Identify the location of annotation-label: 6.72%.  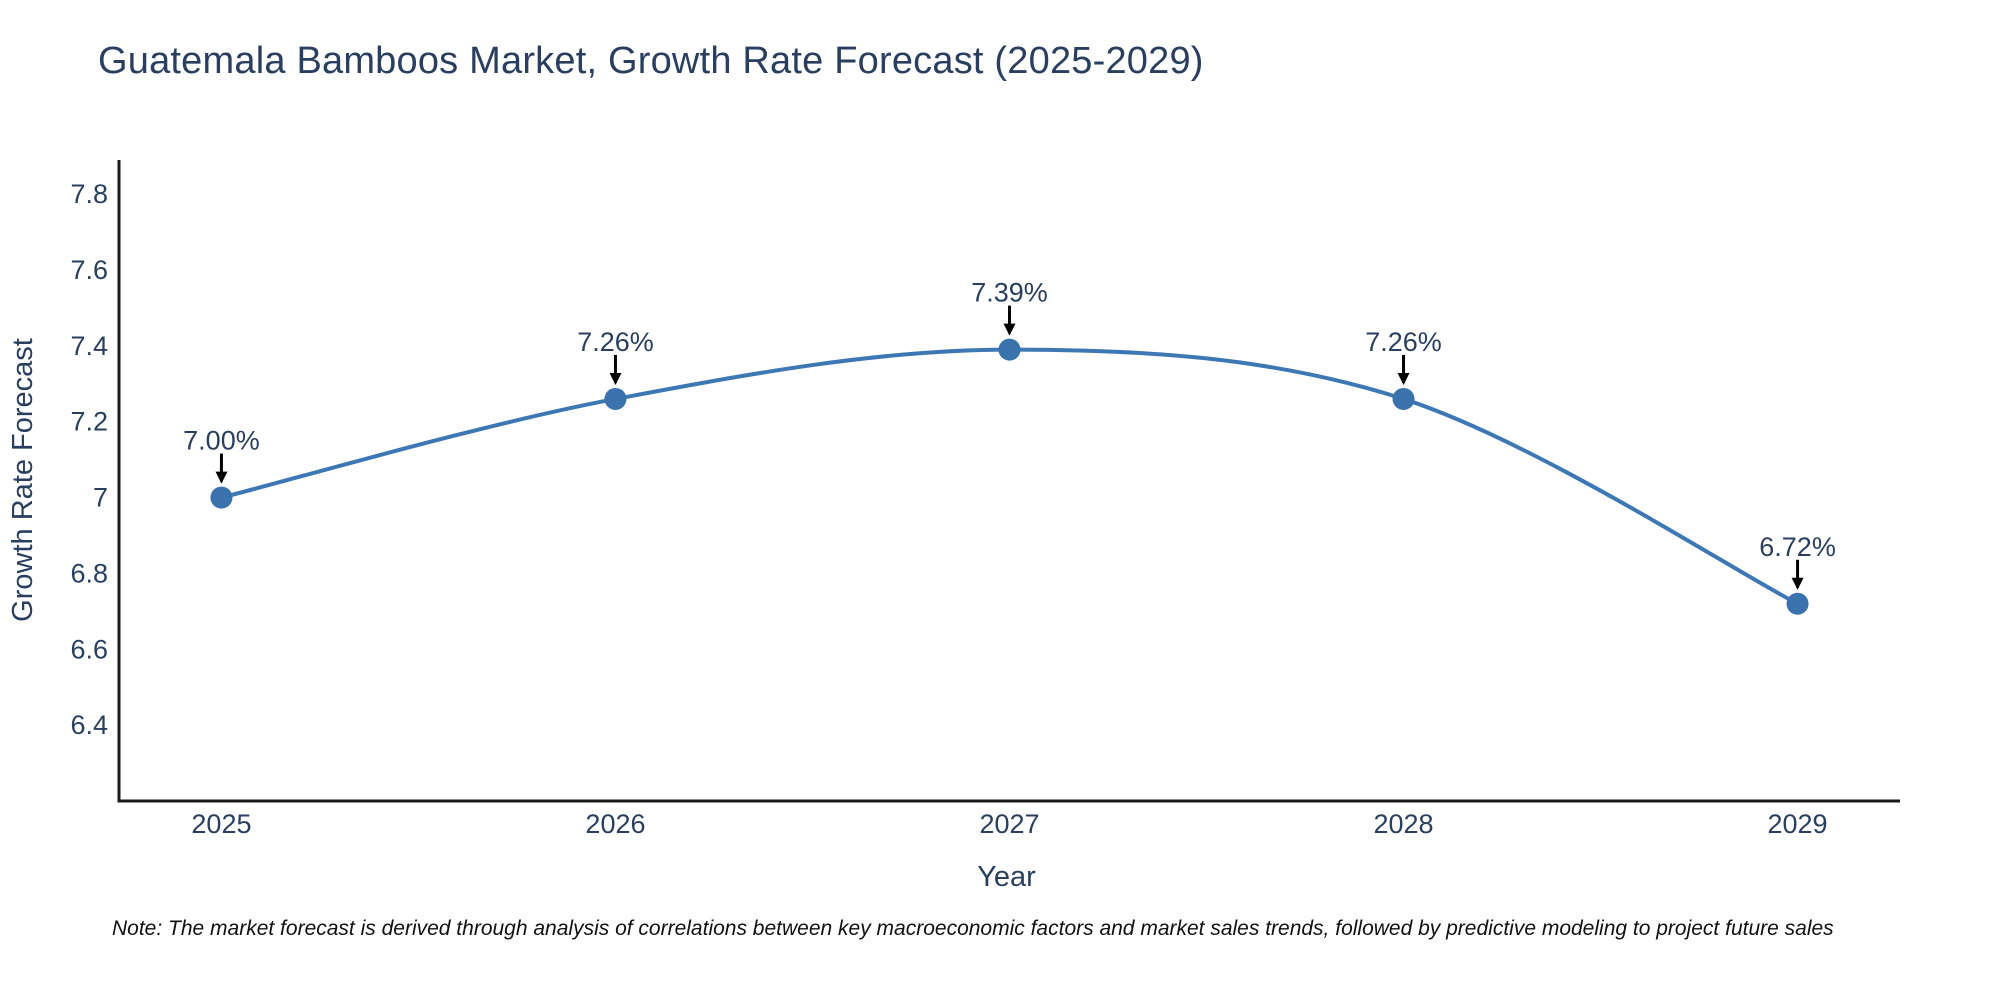
(1797, 547).